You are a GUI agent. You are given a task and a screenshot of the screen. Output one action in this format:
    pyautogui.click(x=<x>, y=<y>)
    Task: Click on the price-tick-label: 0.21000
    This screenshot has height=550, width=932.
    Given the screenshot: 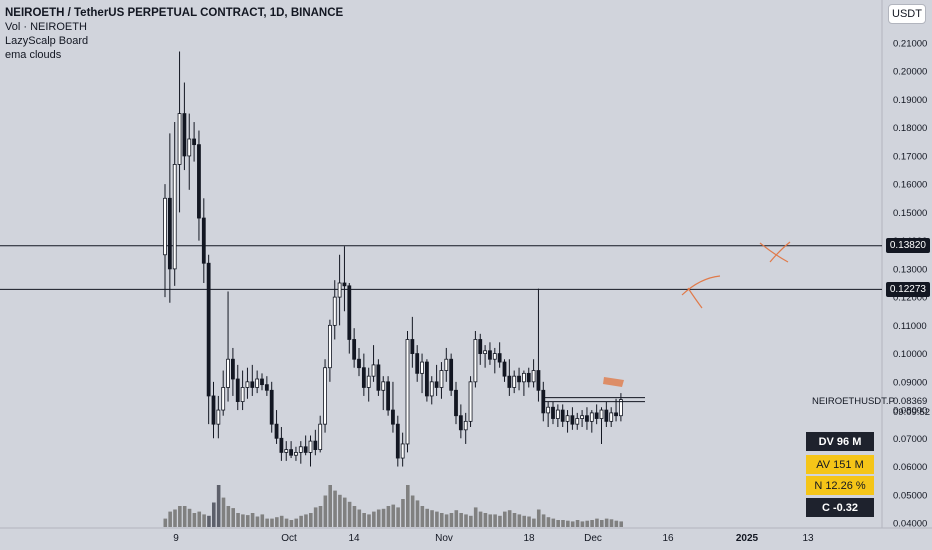 What is the action you would take?
    pyautogui.click(x=910, y=44)
    